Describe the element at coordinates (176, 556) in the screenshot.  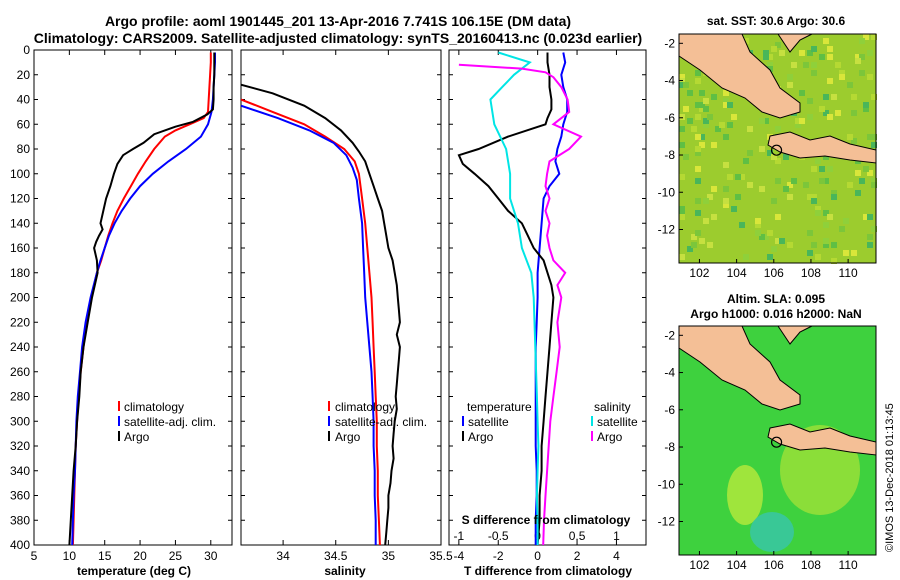
I see `x-tick-label: 25` at that location.